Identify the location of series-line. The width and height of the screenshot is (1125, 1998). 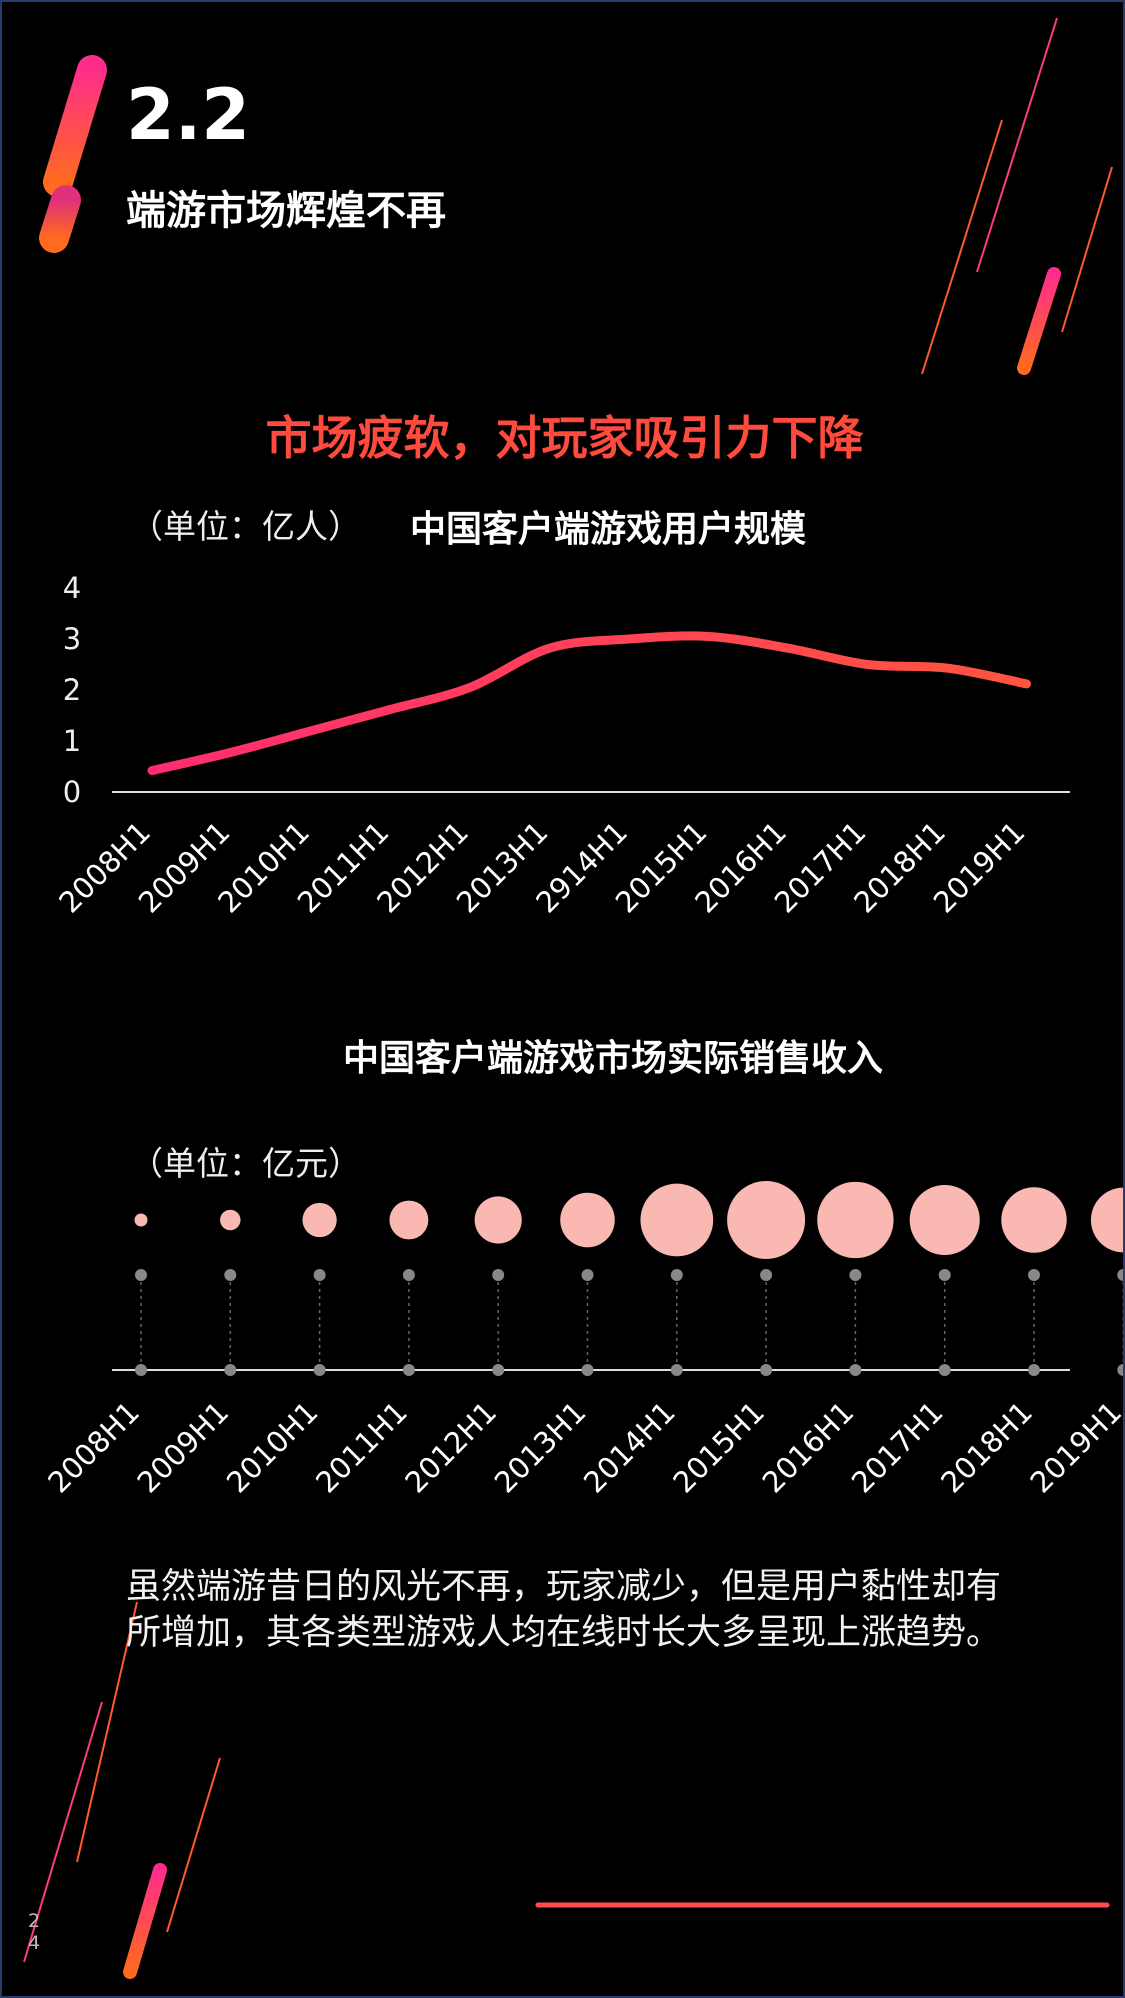
(589, 703).